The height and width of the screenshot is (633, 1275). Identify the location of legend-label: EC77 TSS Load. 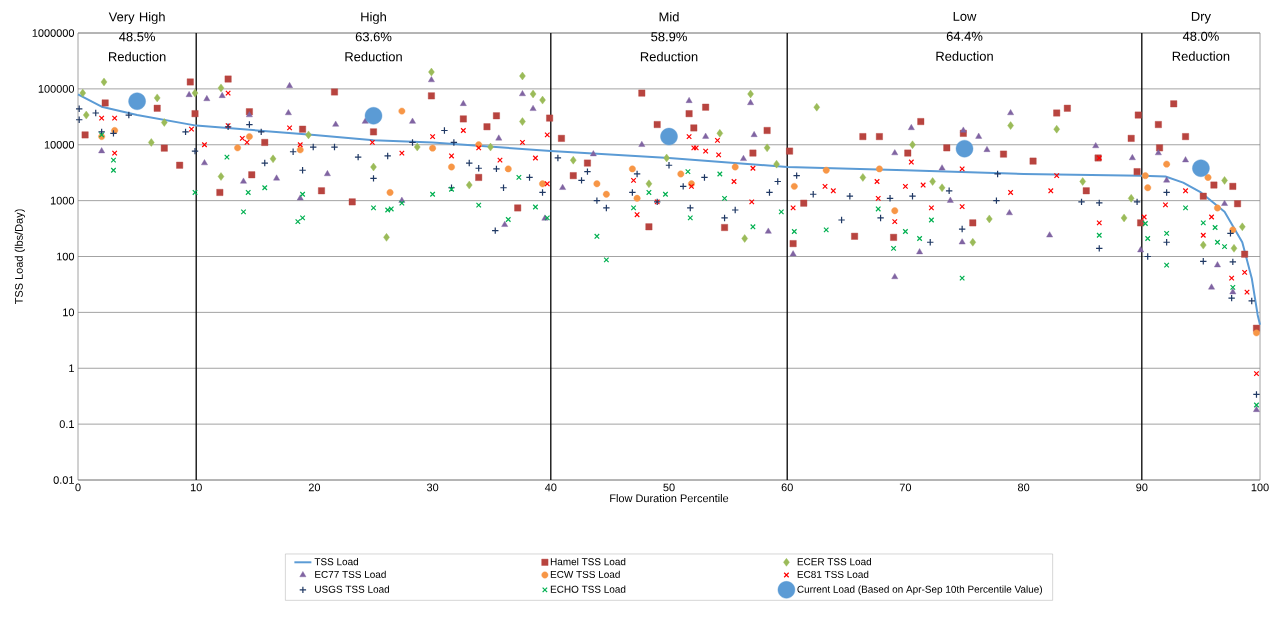
(350, 574).